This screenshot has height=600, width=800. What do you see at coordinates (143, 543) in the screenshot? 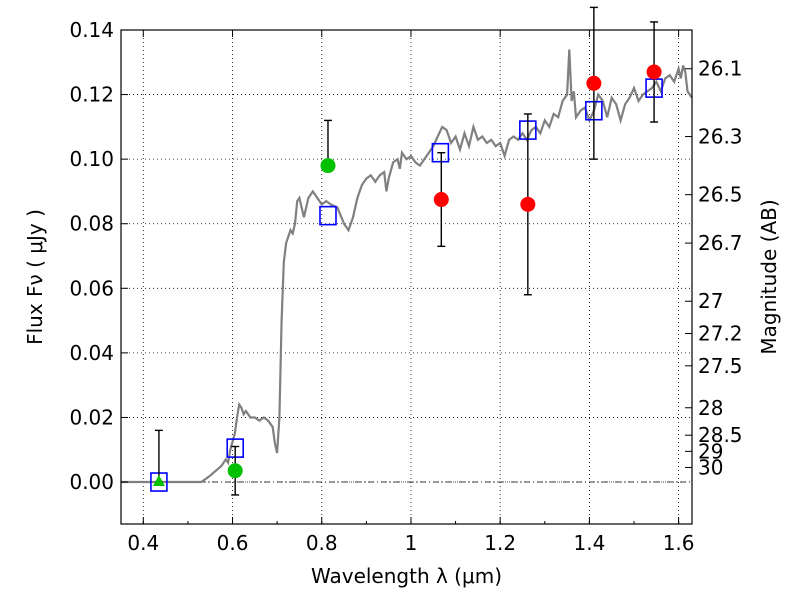
I see `x-tick-label: 0.4` at bounding box center [143, 543].